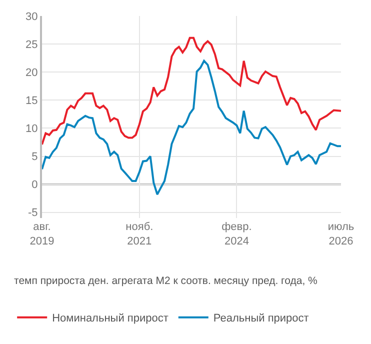 Image resolution: width=371 pixels, height=344 pixels. I want to click on y-tick-label: -5, so click(33, 213).